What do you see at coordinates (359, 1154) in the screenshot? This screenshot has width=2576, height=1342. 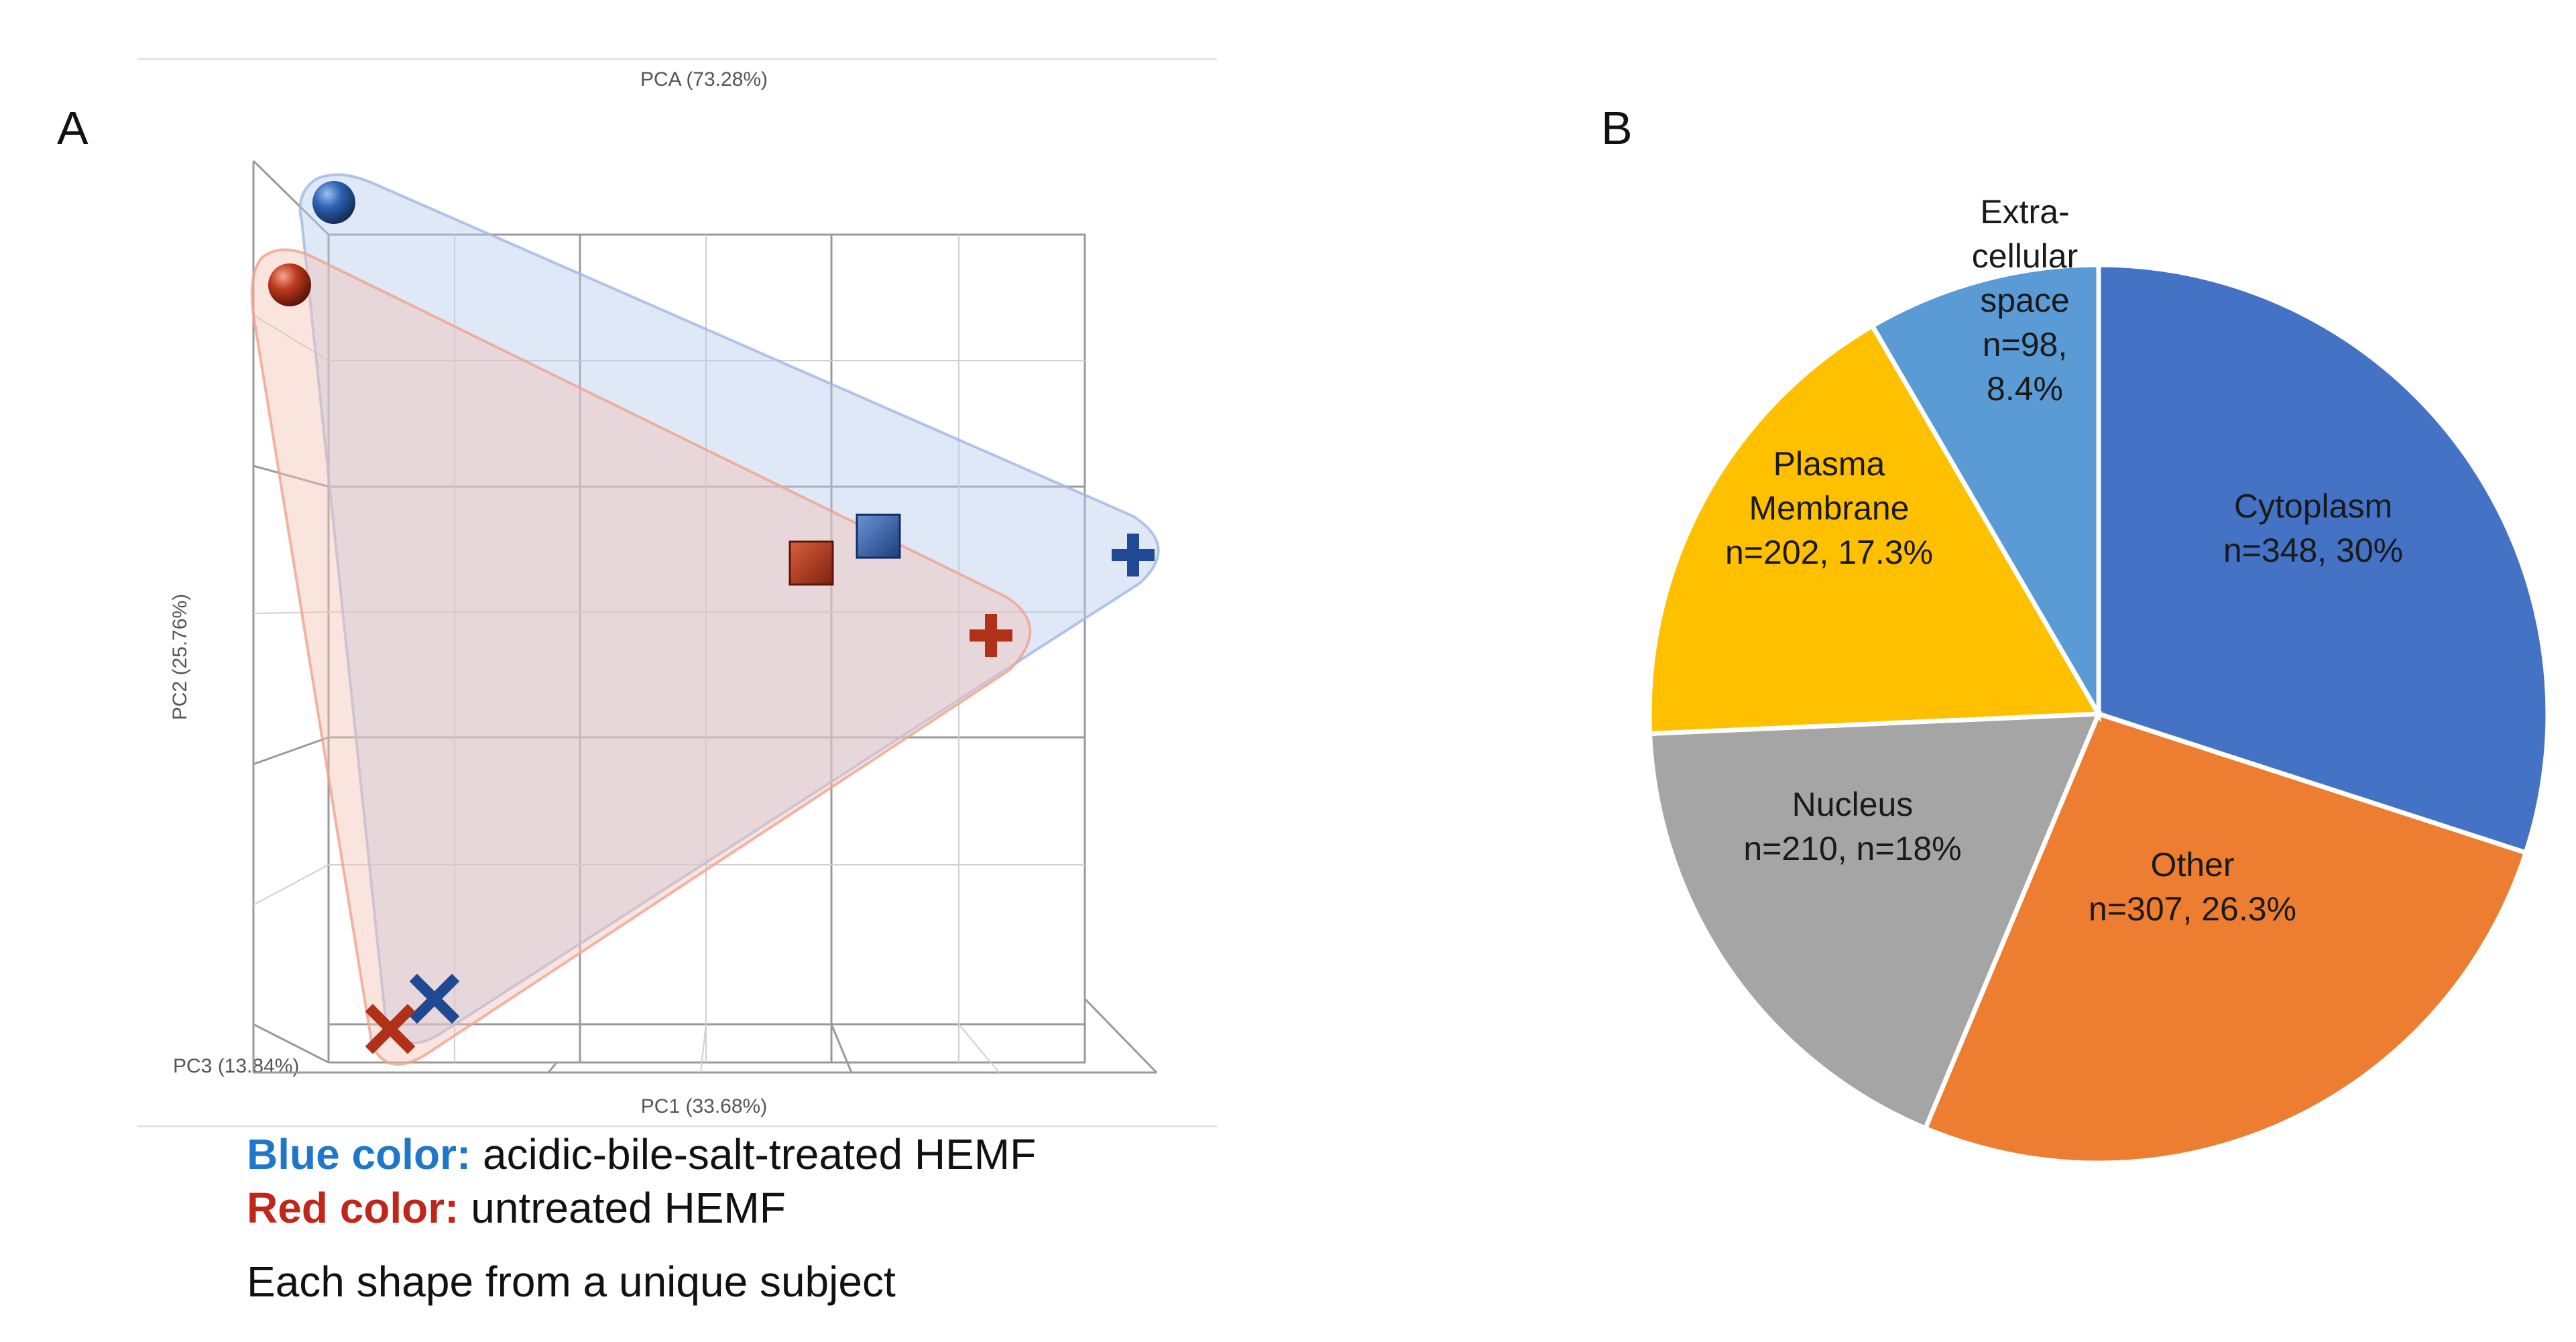 I see `legend-blue-label: Blue color:` at bounding box center [359, 1154].